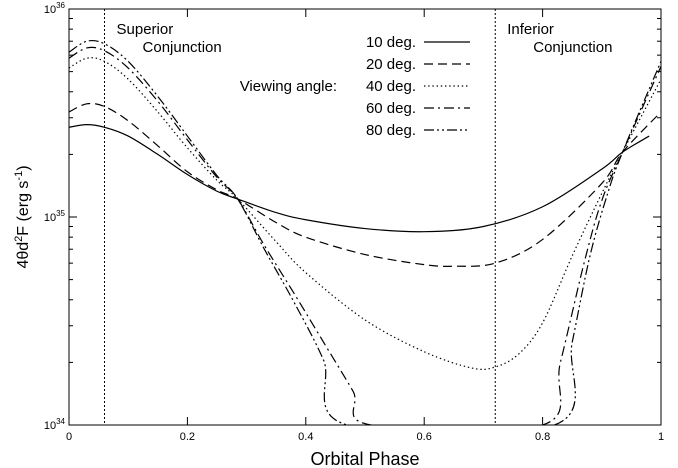 The height and width of the screenshot is (468, 678). Describe the element at coordinates (391, 64) in the screenshot. I see `legend-label: 20 deg.` at that location.